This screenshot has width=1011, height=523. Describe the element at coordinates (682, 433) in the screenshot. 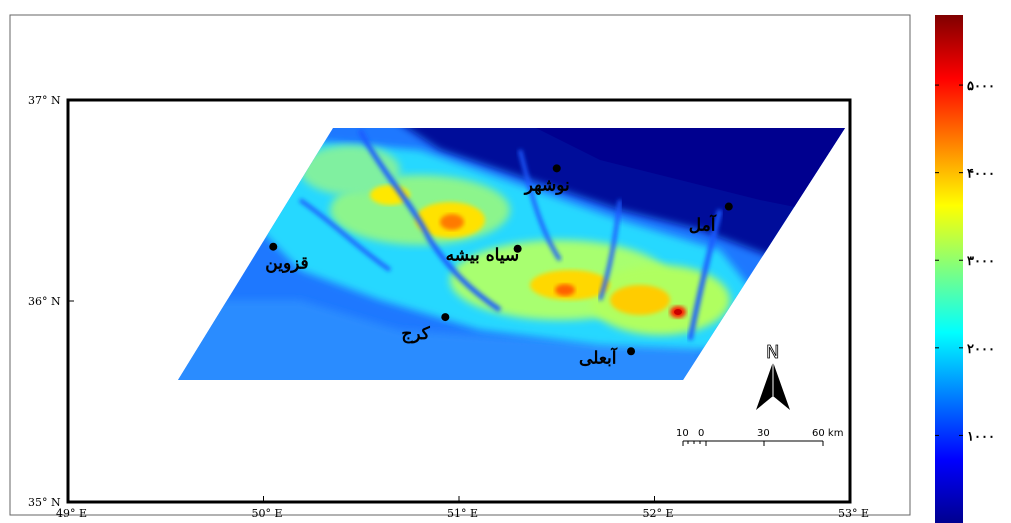

I see `scale-label: 10` at that location.